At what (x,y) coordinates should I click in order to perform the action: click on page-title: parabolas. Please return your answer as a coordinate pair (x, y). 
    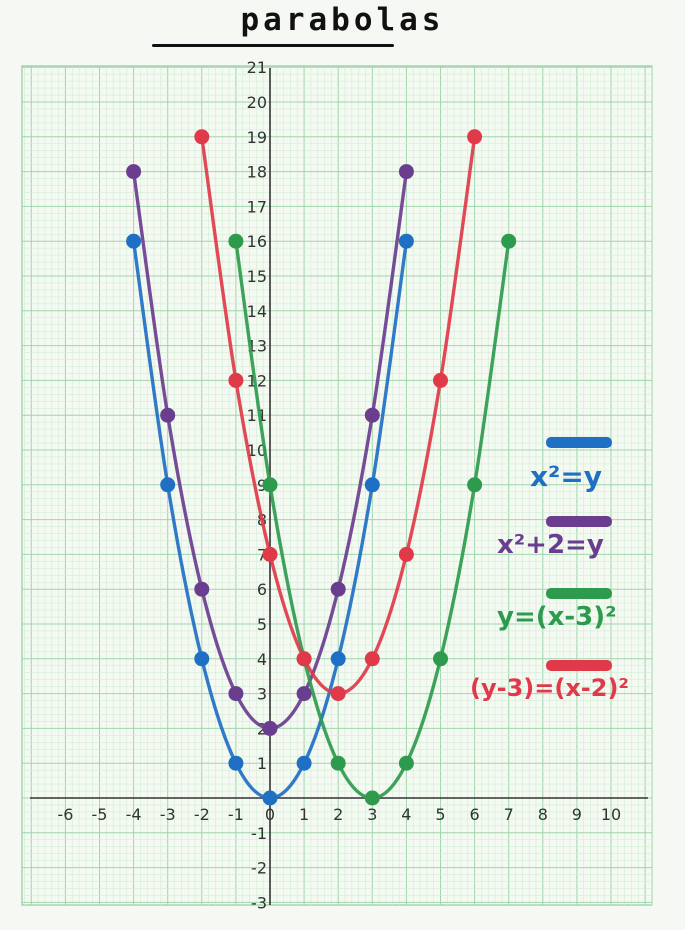
    Looking at the image, I should click on (342, 20).